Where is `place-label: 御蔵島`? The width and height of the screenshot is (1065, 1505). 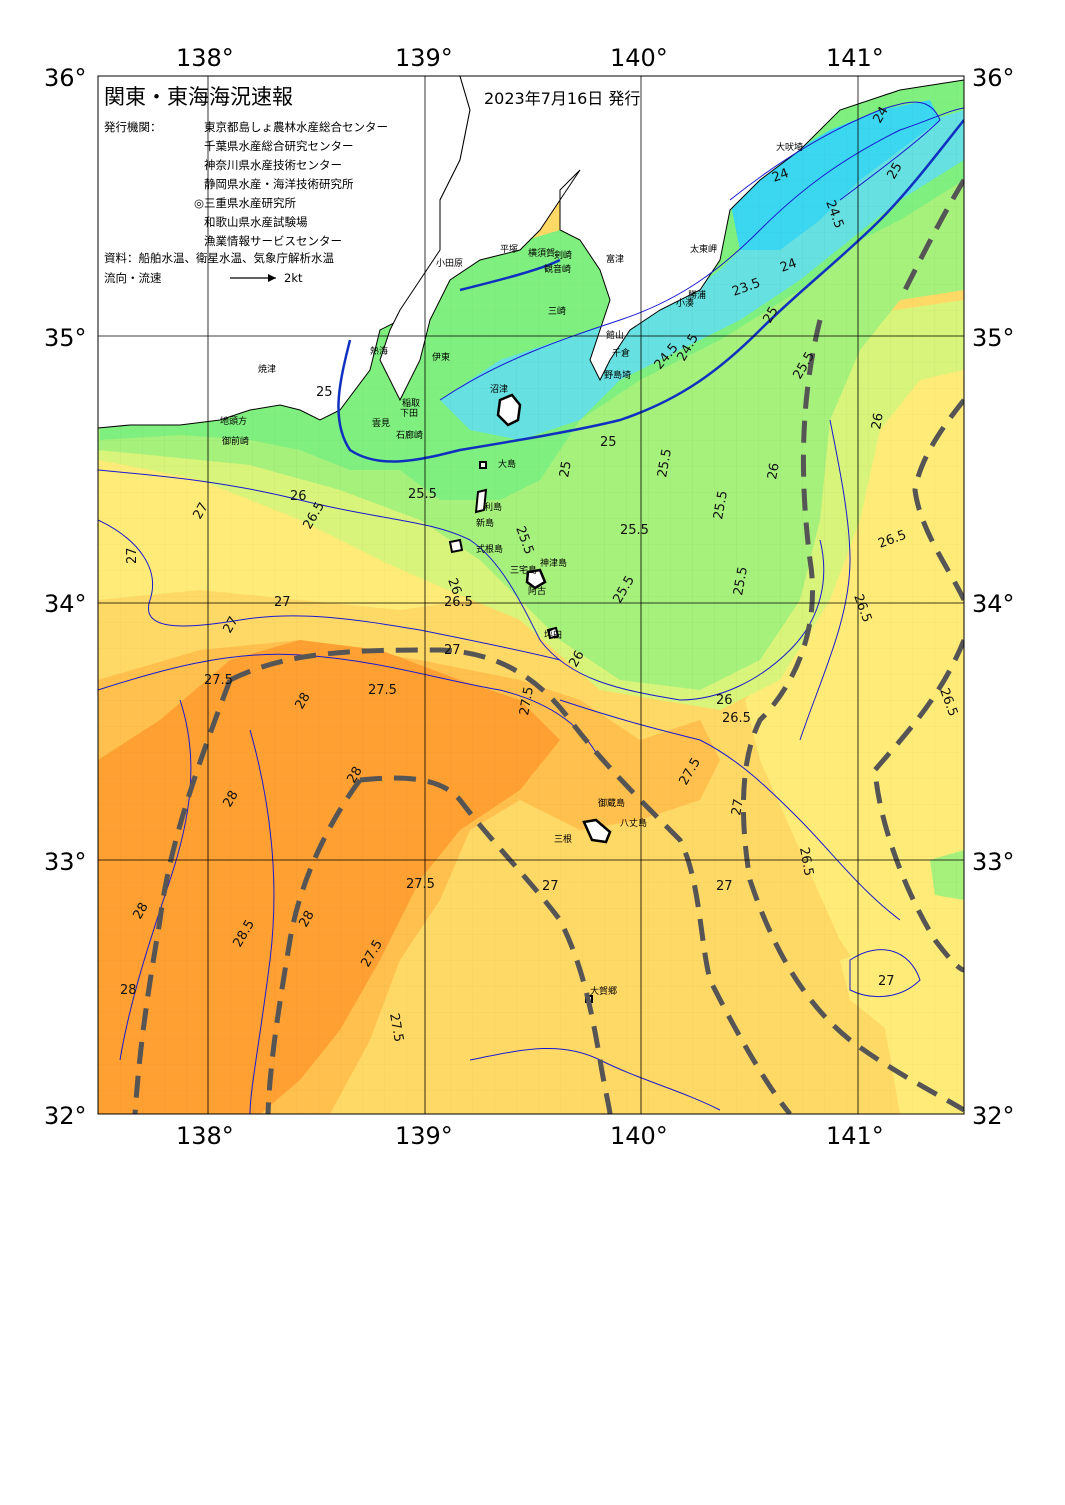
place-label: 御蔵島 is located at coordinates (611, 803).